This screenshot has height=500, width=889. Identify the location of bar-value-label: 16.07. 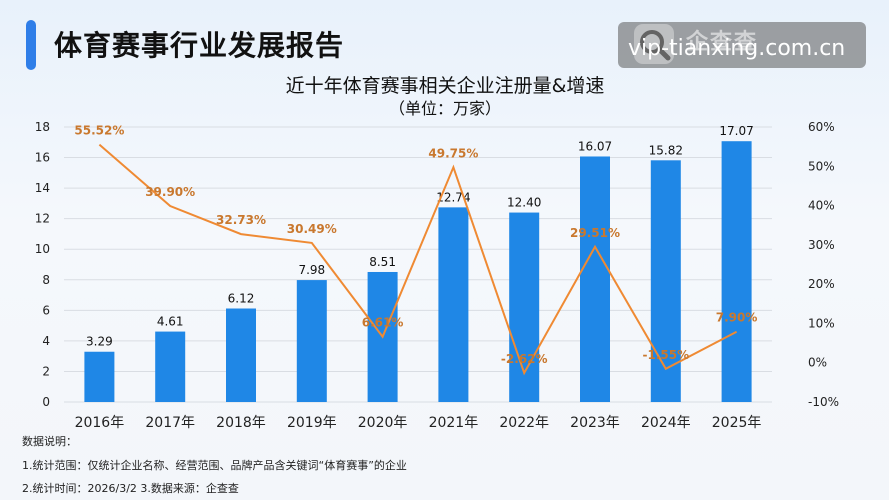
(595, 146).